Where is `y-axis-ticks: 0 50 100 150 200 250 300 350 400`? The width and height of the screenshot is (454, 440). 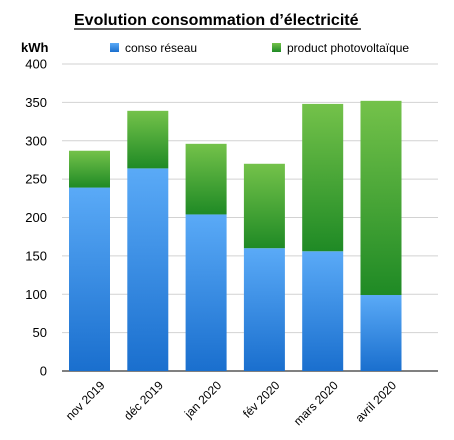
y-axis-ticks: 0 50 100 150 200 250 300 350 400 is located at coordinates (36, 218).